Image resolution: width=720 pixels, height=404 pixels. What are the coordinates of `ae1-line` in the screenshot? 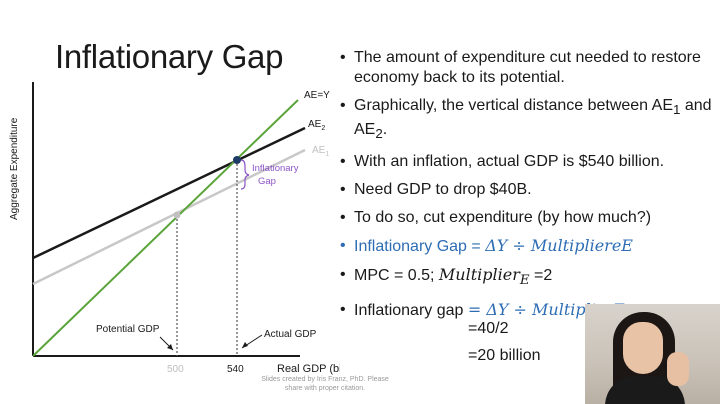 It's located at (169, 217).